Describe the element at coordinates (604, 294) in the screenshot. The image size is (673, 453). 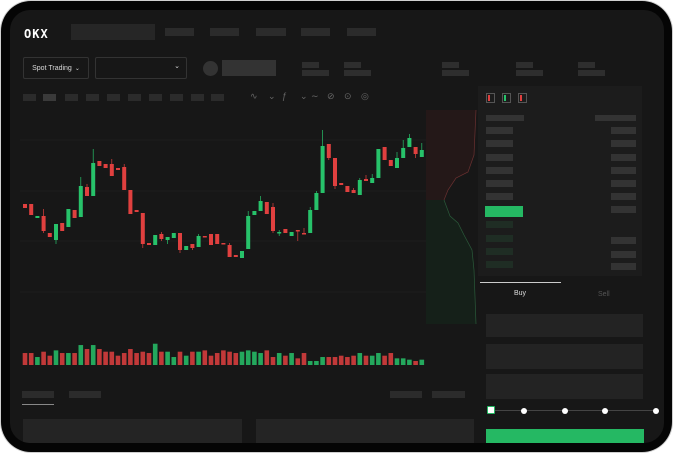
I see `tab-sell: Sell` at that location.